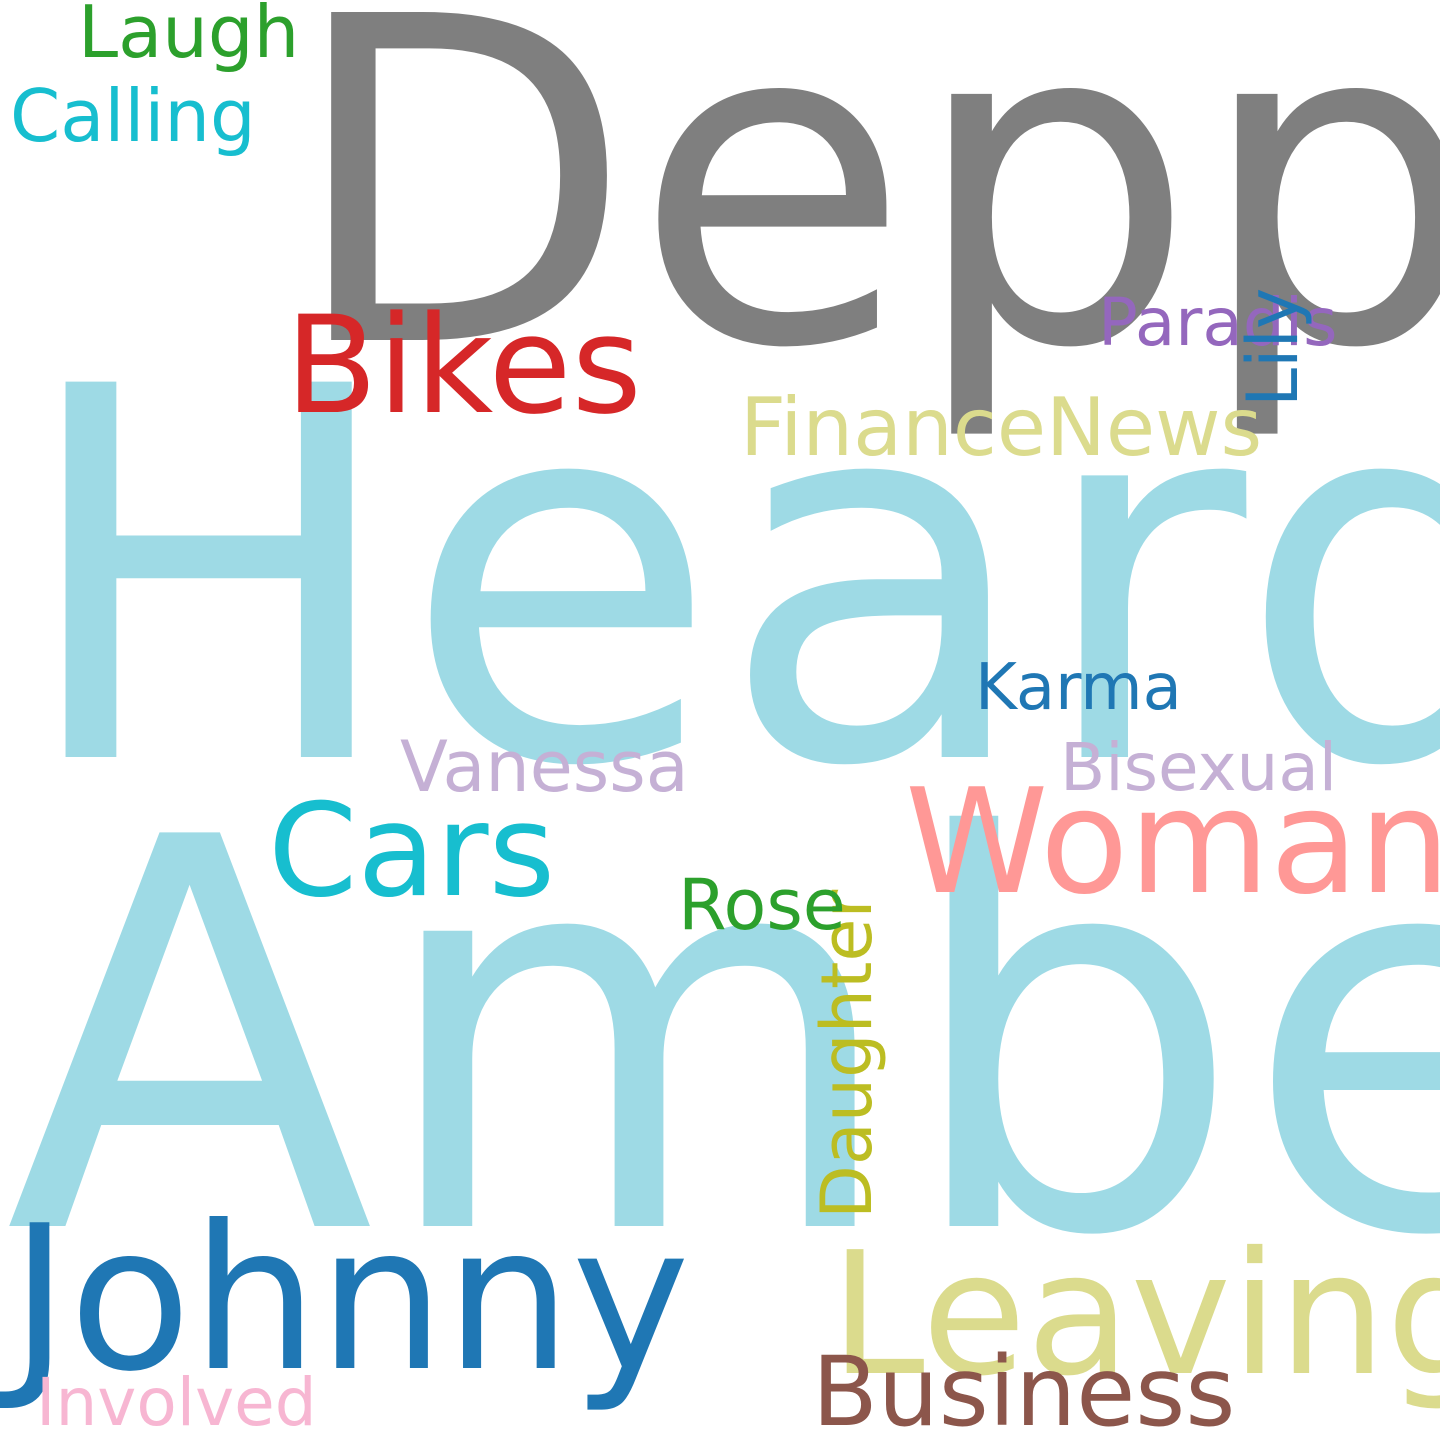  Describe the element at coordinates (1273, 347) in the screenshot. I see `word-lily: Lily` at that location.